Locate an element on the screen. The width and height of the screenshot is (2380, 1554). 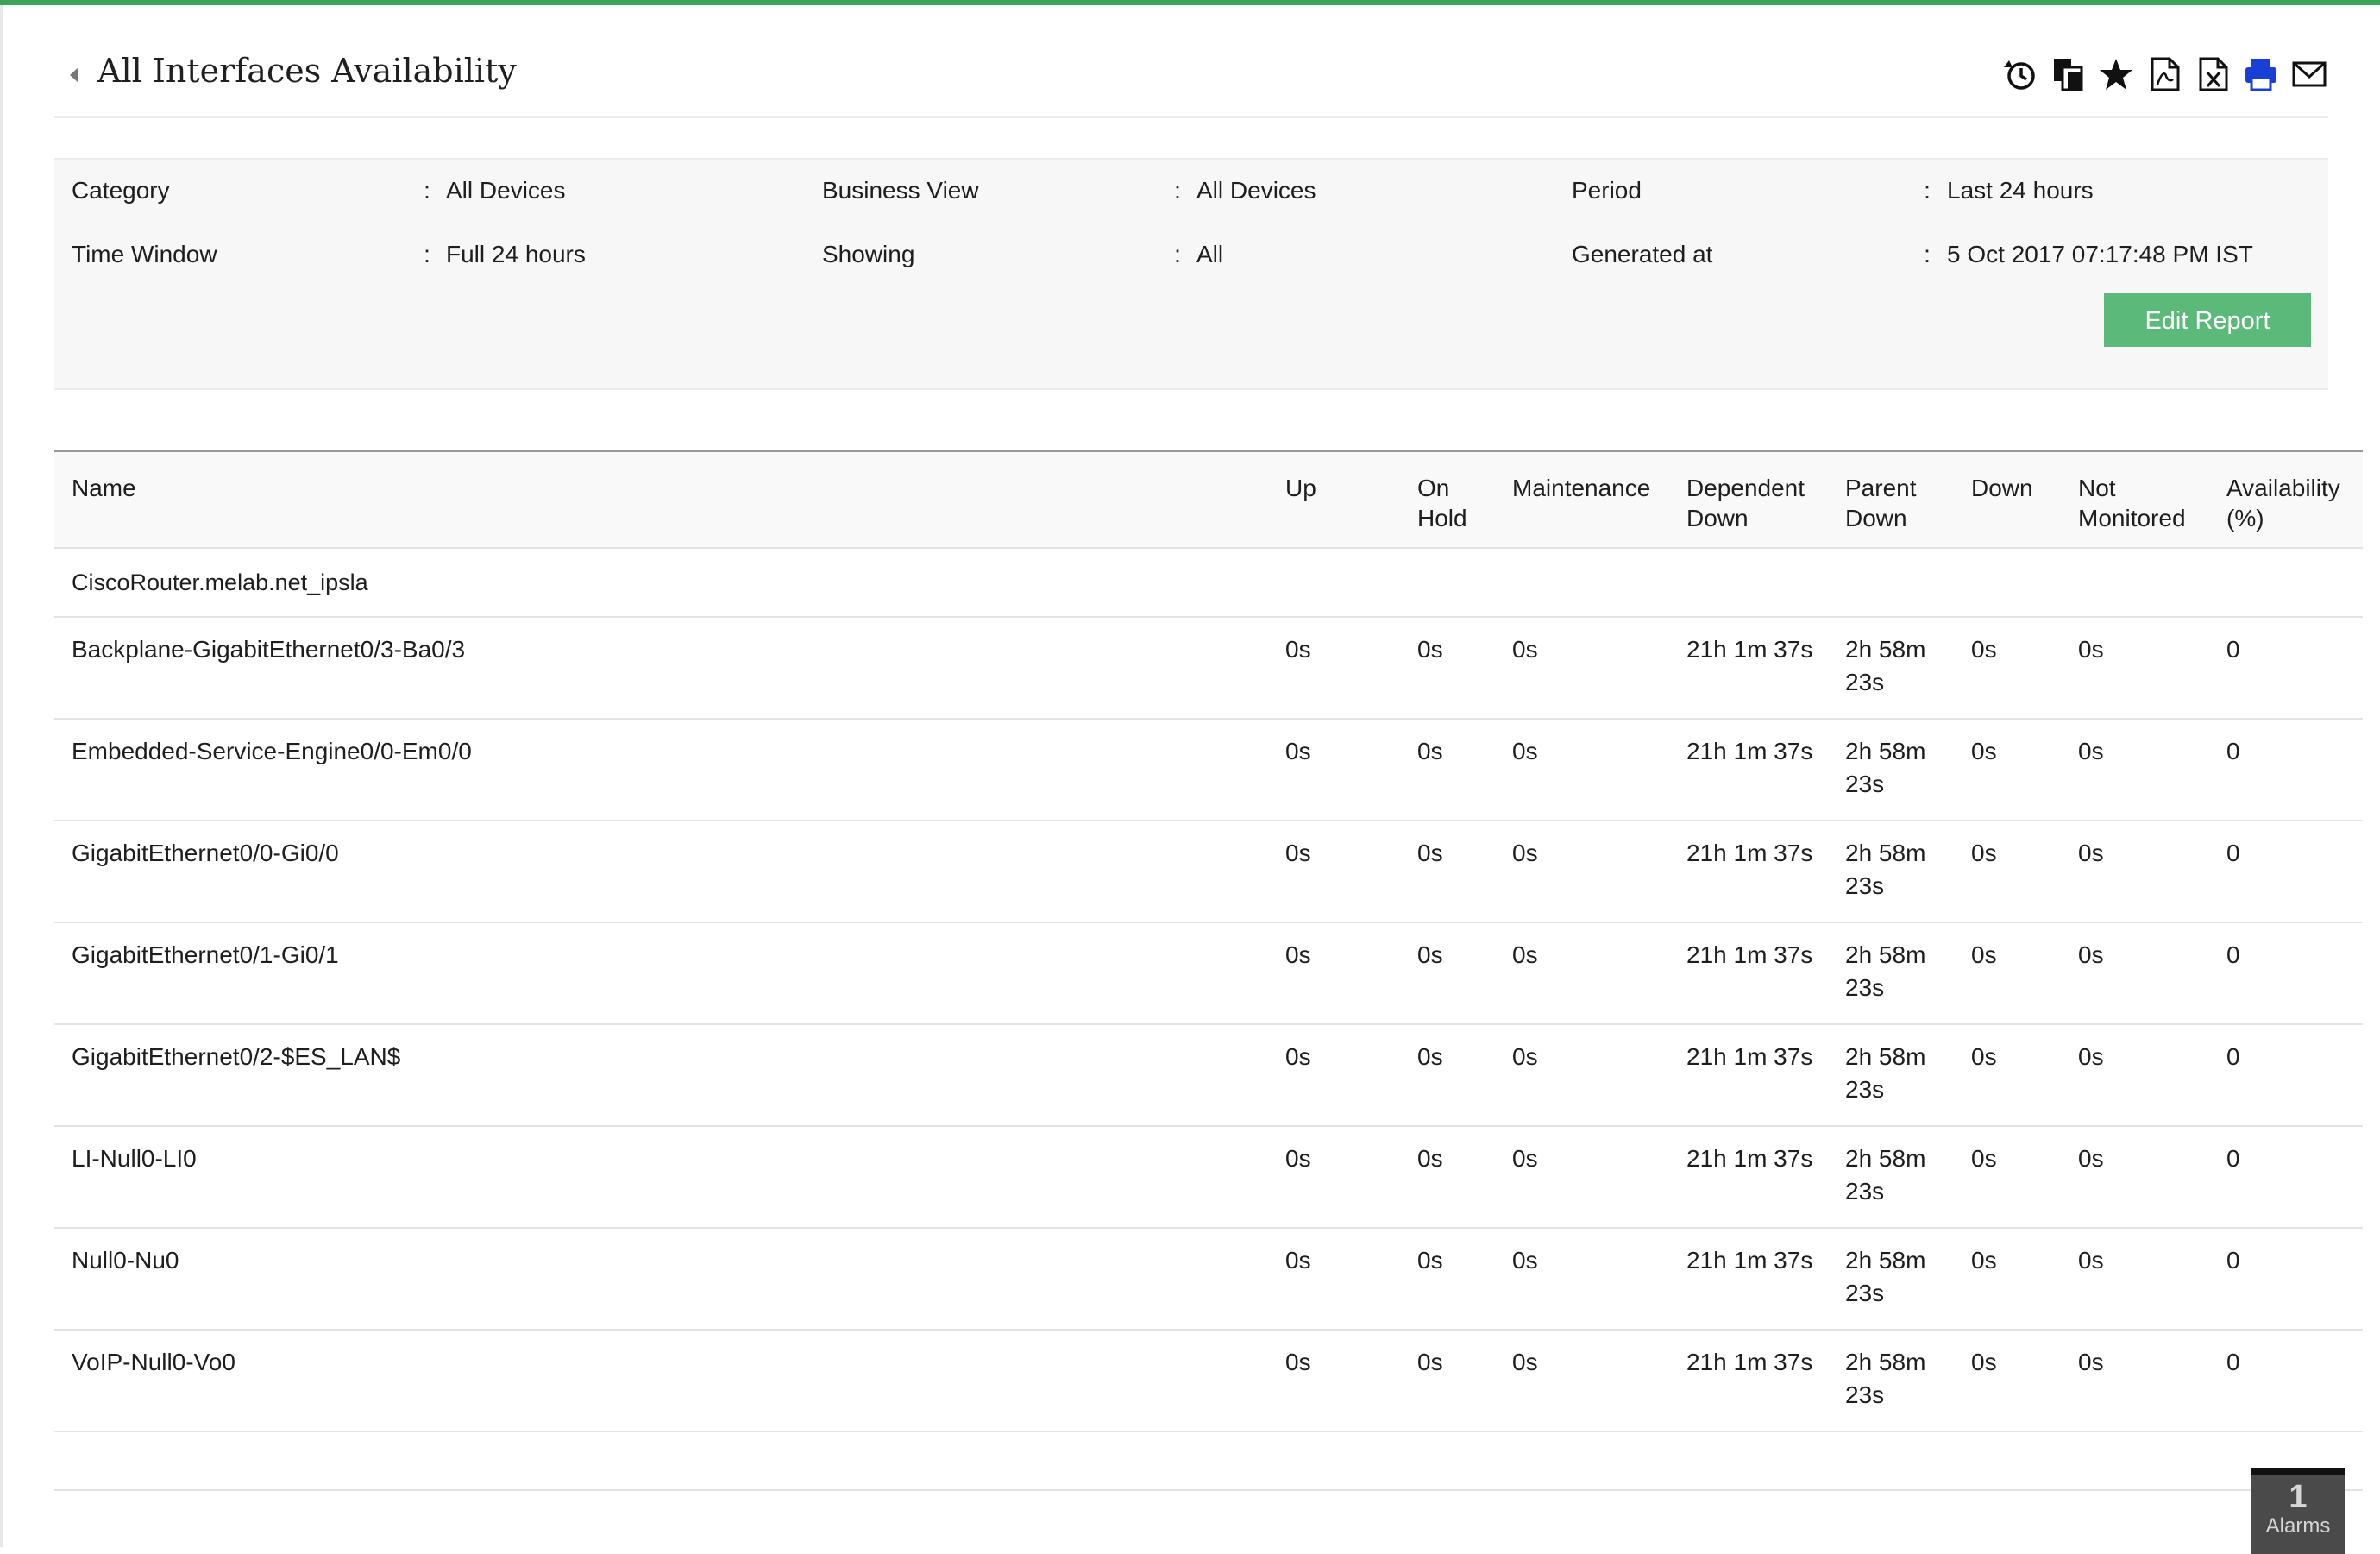
column-header-not-monitored: Not Monitored is located at coordinates (2132, 504).